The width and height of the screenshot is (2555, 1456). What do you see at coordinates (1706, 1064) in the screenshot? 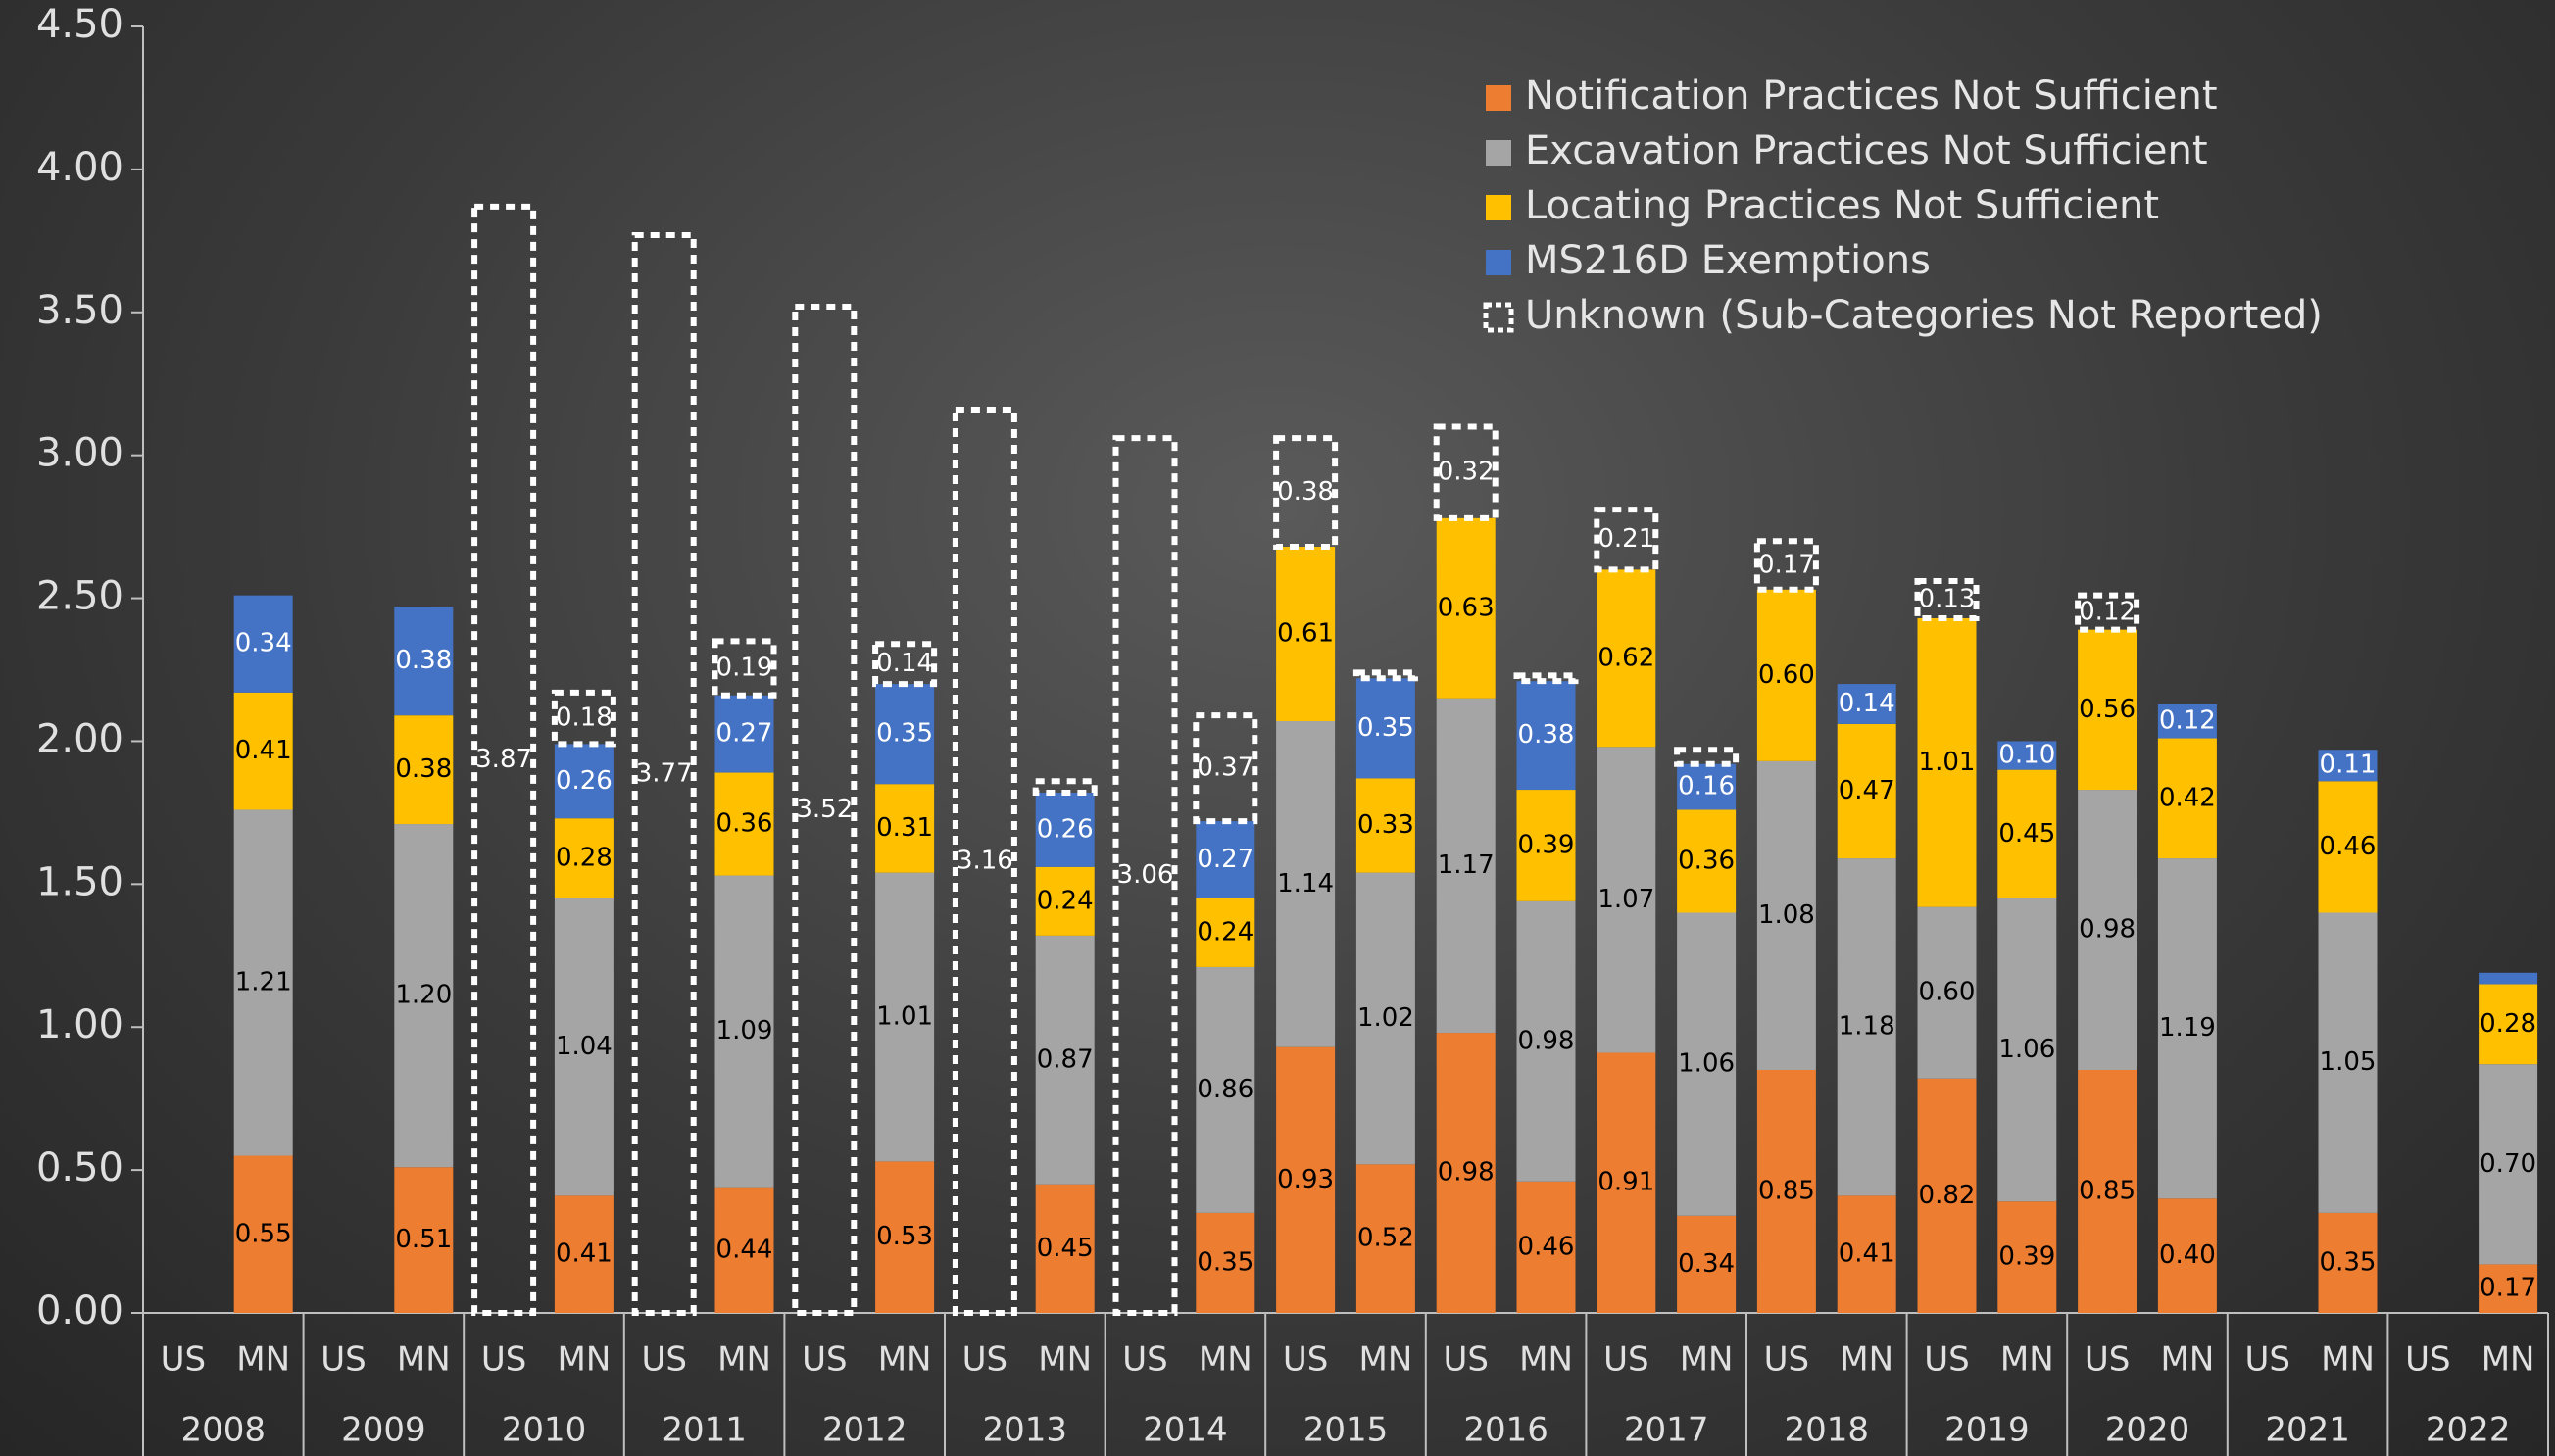
I see `data-label: 1.06` at bounding box center [1706, 1064].